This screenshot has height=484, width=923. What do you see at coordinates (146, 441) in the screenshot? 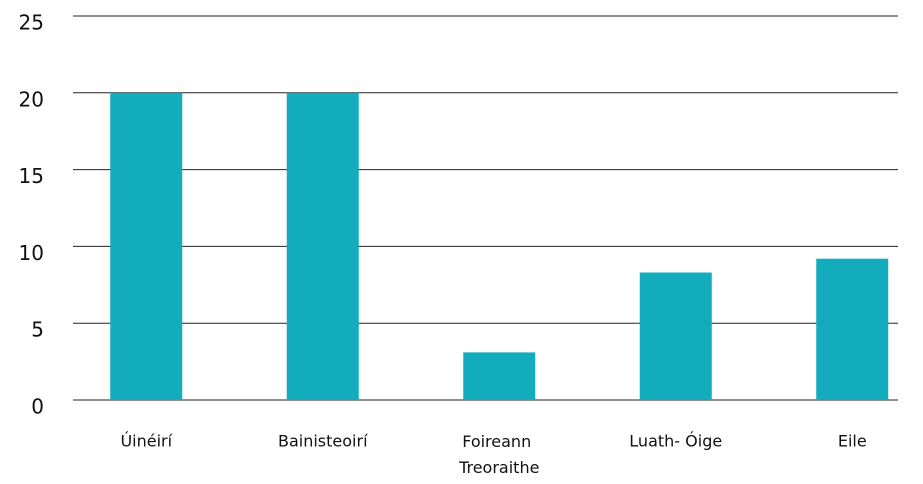
I see `x-tick-label: Úinéirí` at bounding box center [146, 441].